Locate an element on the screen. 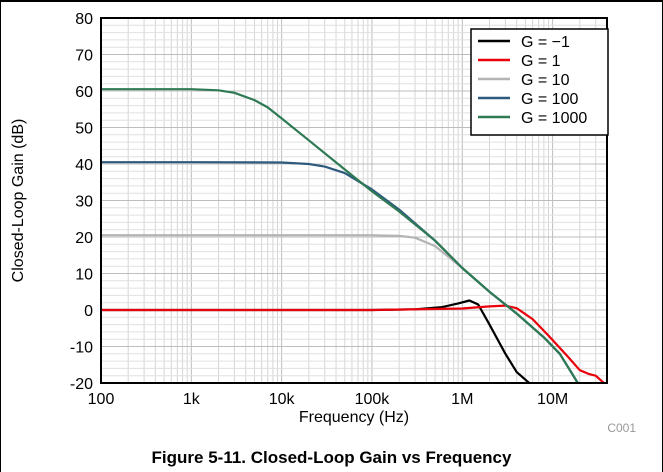 The height and width of the screenshot is (472, 663). x-tick-label: 100k is located at coordinates (373, 399).